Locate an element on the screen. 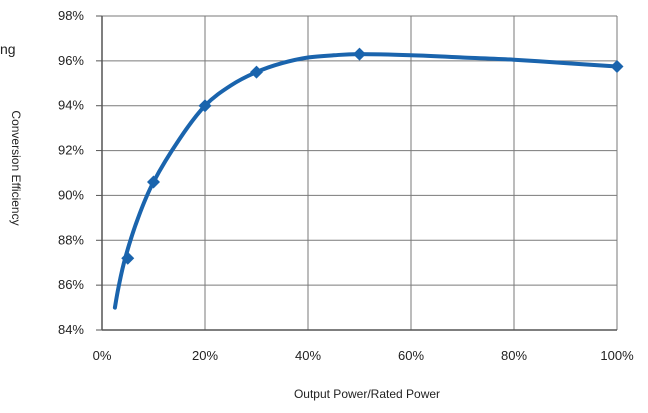 The width and height of the screenshot is (648, 413). y-tick-label: 98% is located at coordinates (71, 15).